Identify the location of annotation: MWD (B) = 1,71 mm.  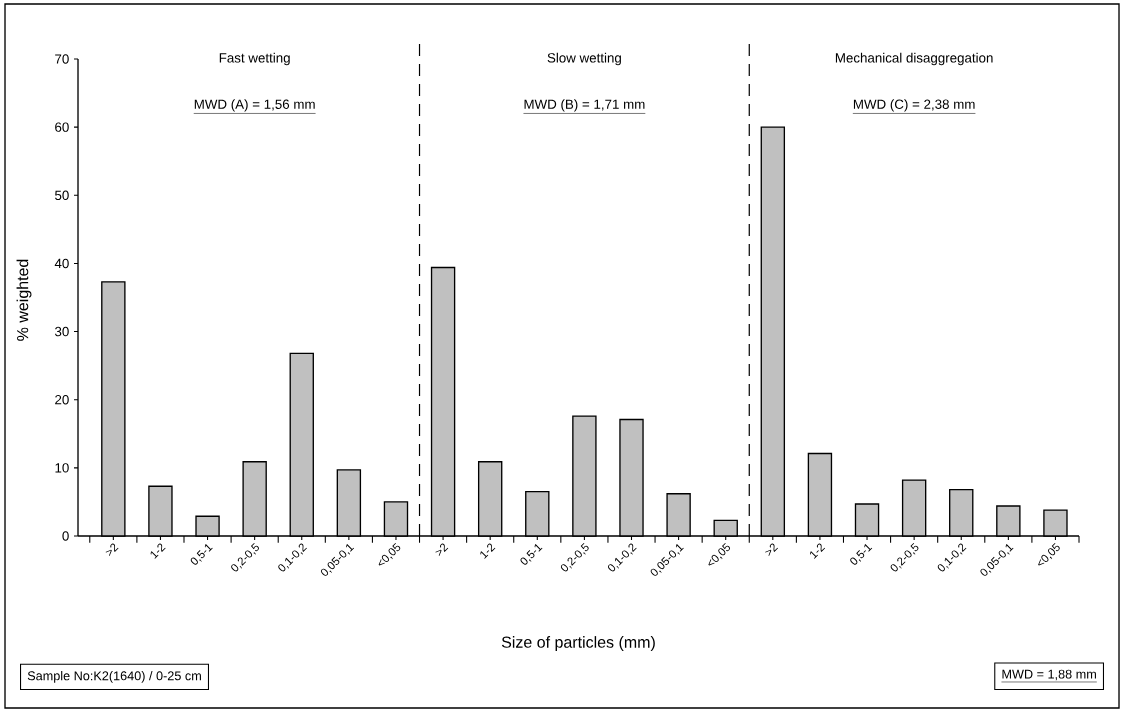
(584, 105).